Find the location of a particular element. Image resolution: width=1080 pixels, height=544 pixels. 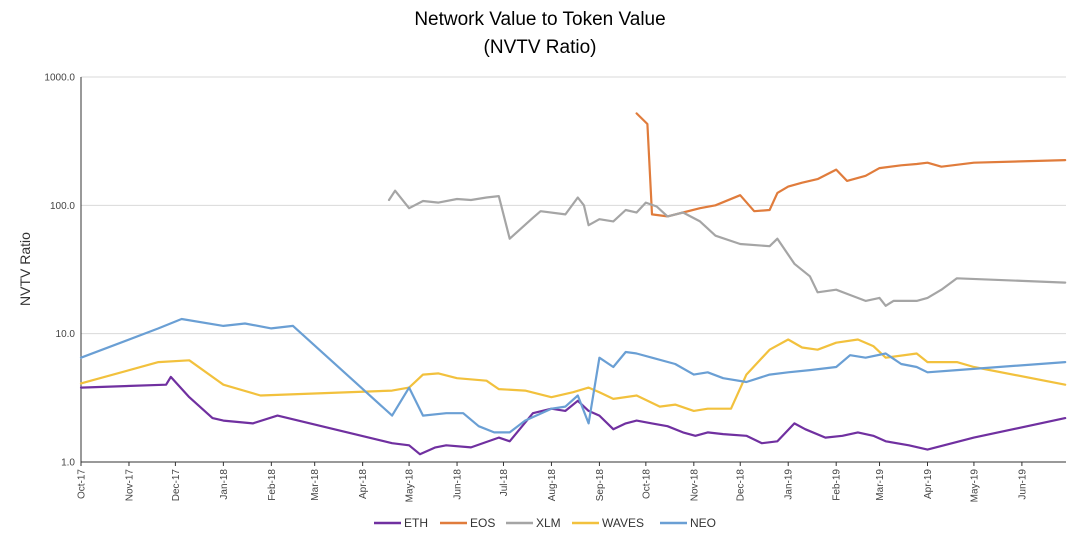

x-tick-label: Nov-17 is located at coordinates (129, 485).